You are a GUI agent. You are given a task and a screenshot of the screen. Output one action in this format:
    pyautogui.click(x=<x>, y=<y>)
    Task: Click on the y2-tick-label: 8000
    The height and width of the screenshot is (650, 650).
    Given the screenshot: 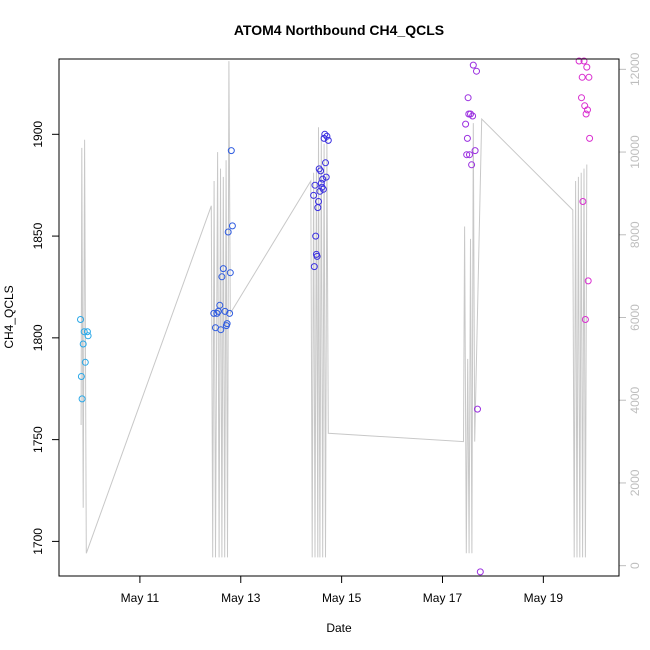 What is the action you would take?
    pyautogui.click(x=635, y=234)
    